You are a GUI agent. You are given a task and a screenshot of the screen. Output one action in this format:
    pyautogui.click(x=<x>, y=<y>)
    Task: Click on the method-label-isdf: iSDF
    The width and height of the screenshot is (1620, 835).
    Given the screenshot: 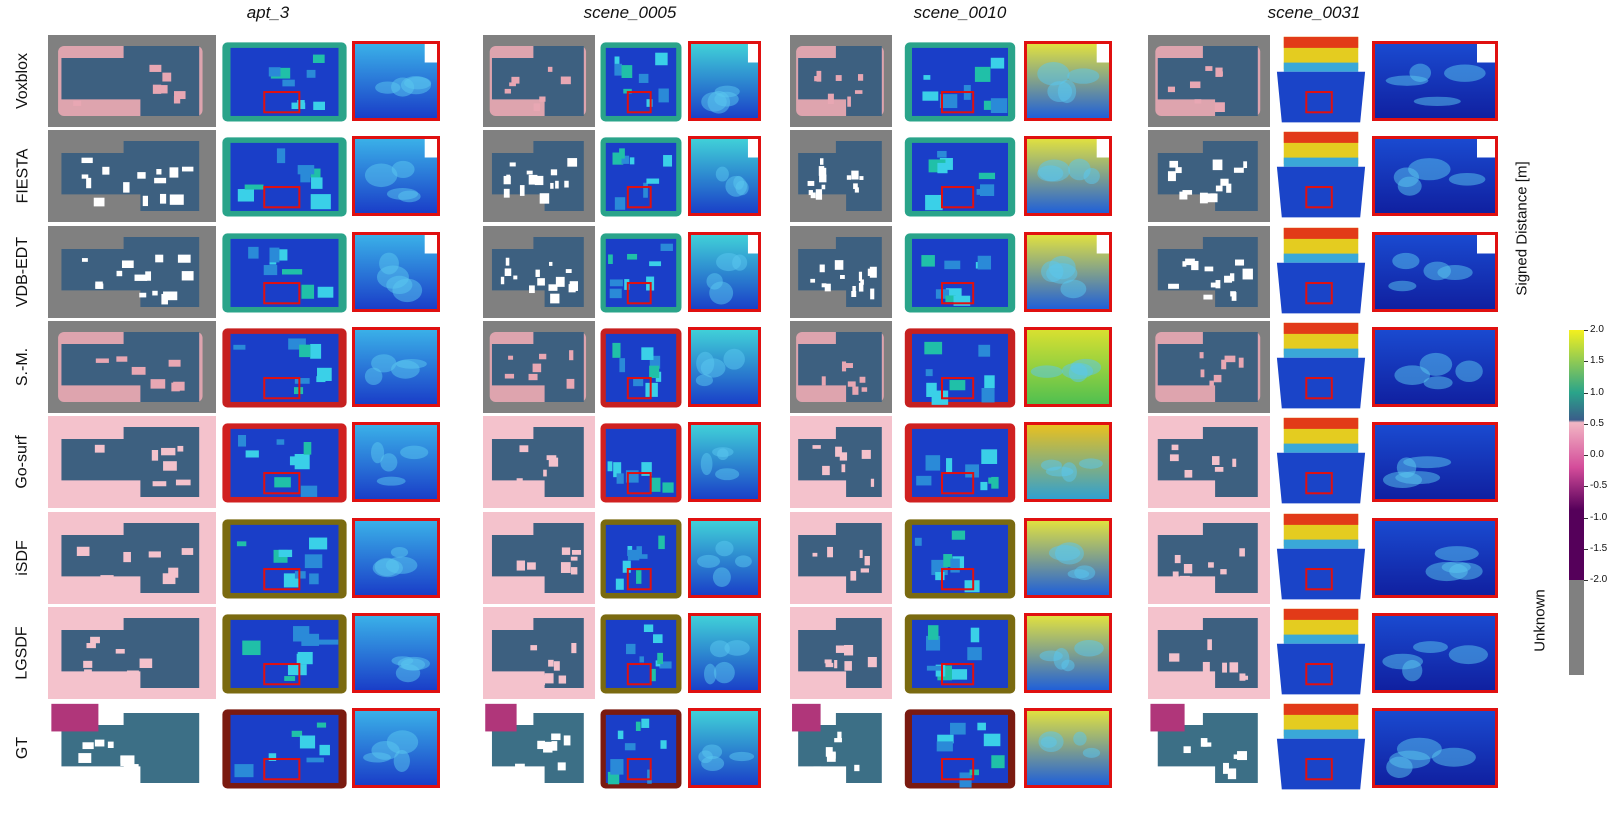 What is the action you would take?
    pyautogui.click(x=23, y=558)
    